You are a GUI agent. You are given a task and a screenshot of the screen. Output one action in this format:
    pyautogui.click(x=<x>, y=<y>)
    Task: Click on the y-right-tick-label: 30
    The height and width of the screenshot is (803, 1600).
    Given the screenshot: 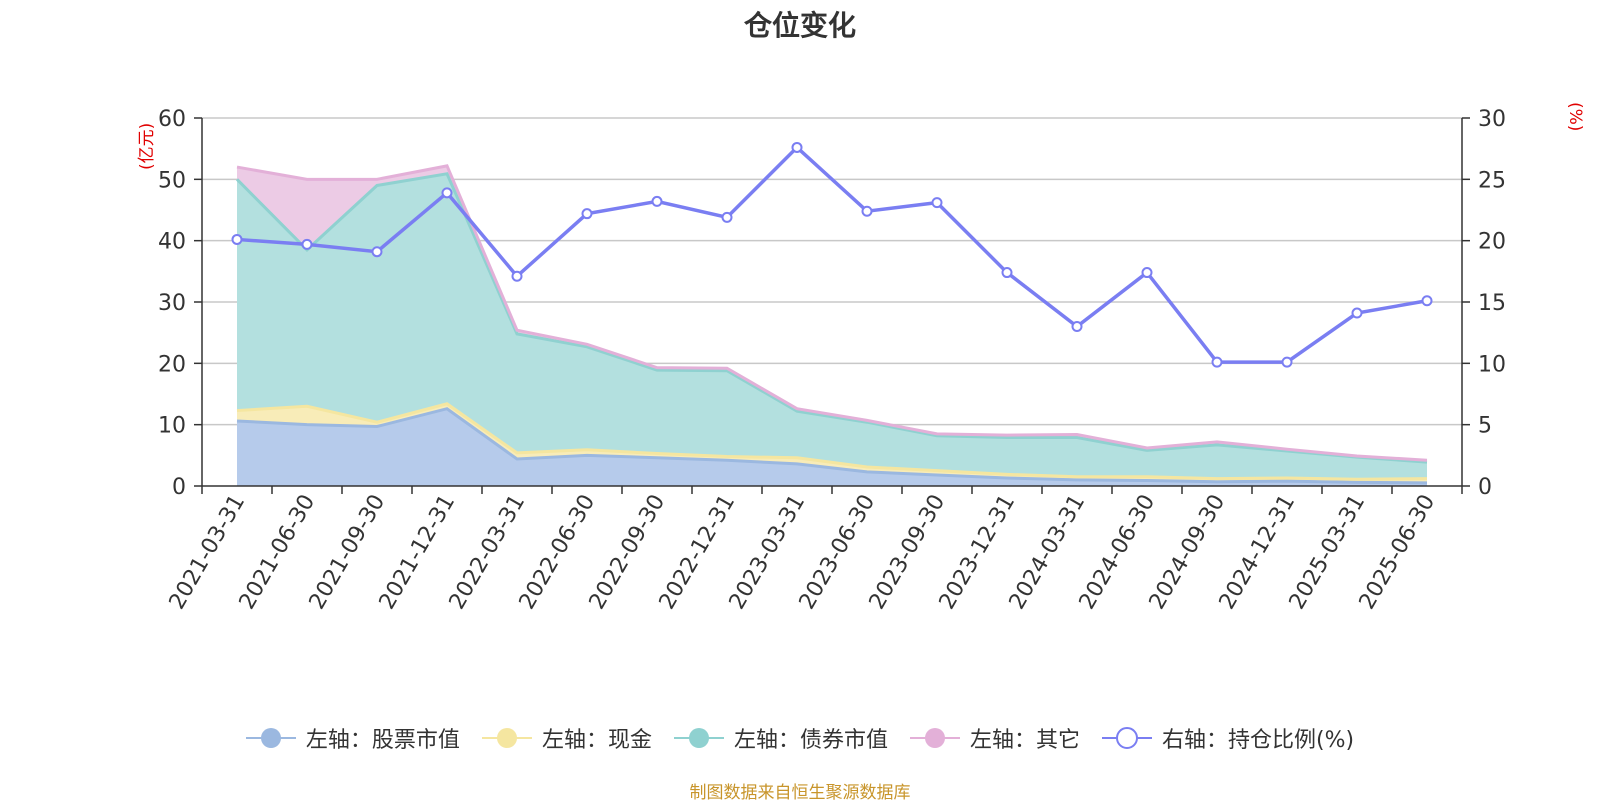 What is the action you would take?
    pyautogui.click(x=1492, y=119)
    